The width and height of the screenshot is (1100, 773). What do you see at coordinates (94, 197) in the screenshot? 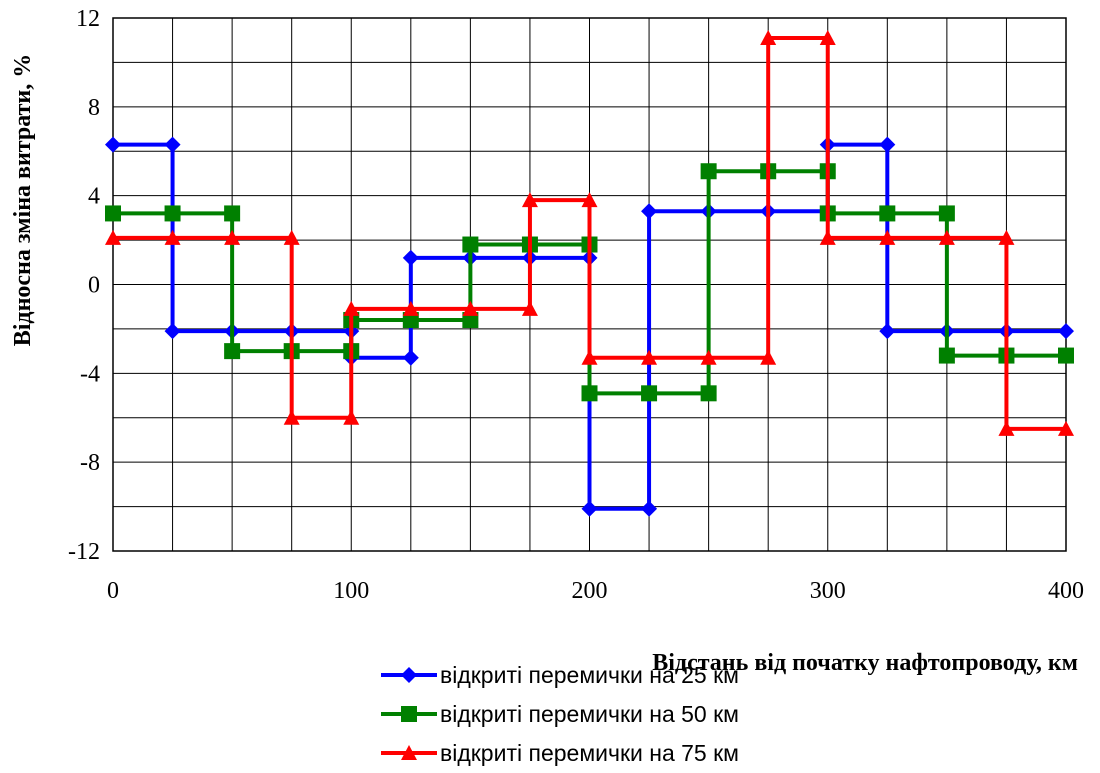
I see `y-tick-label: 4` at bounding box center [94, 197].